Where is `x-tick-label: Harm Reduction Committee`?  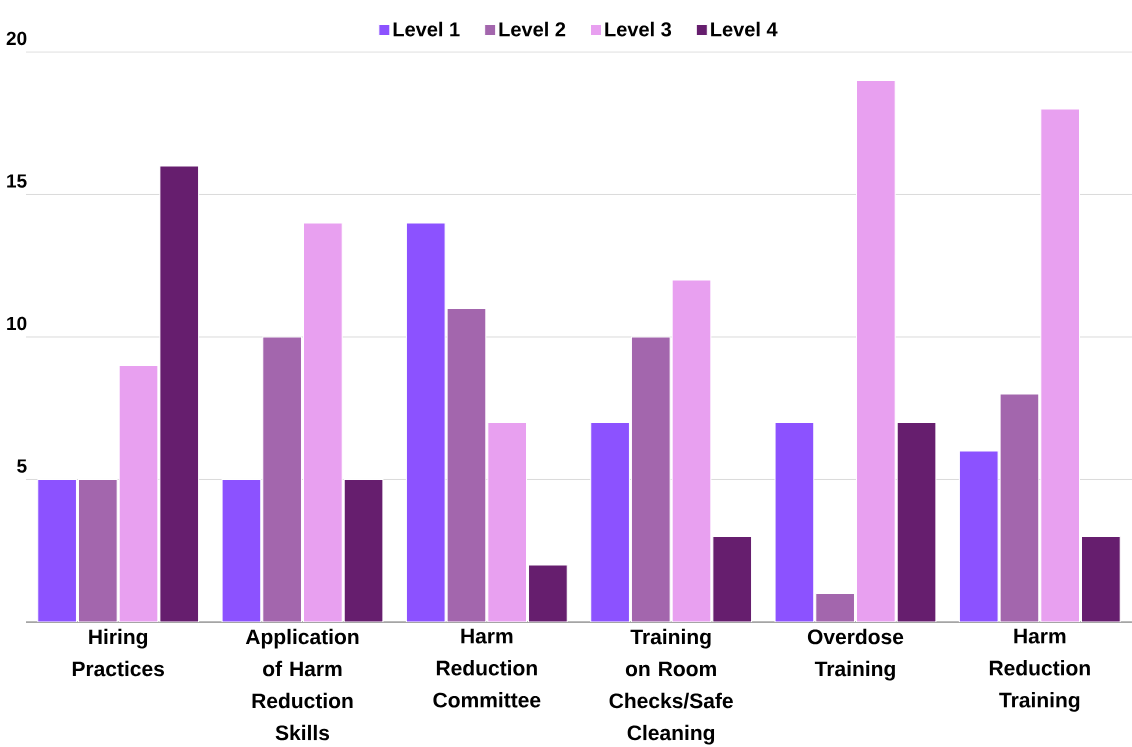 x-tick-label: Harm Reduction Committee is located at coordinates (487, 668).